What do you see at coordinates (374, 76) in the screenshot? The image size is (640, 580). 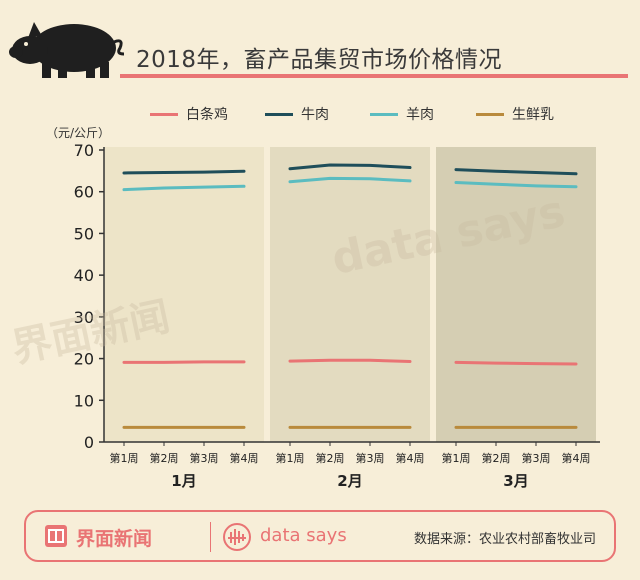 I see `title-underline` at bounding box center [374, 76].